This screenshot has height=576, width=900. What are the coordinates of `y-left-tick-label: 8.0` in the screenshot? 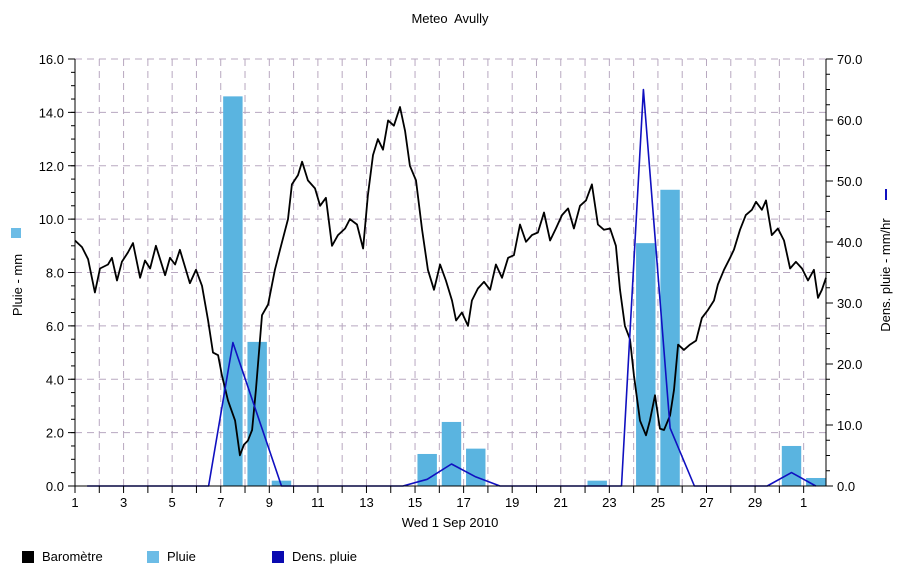 It's located at (55, 273).